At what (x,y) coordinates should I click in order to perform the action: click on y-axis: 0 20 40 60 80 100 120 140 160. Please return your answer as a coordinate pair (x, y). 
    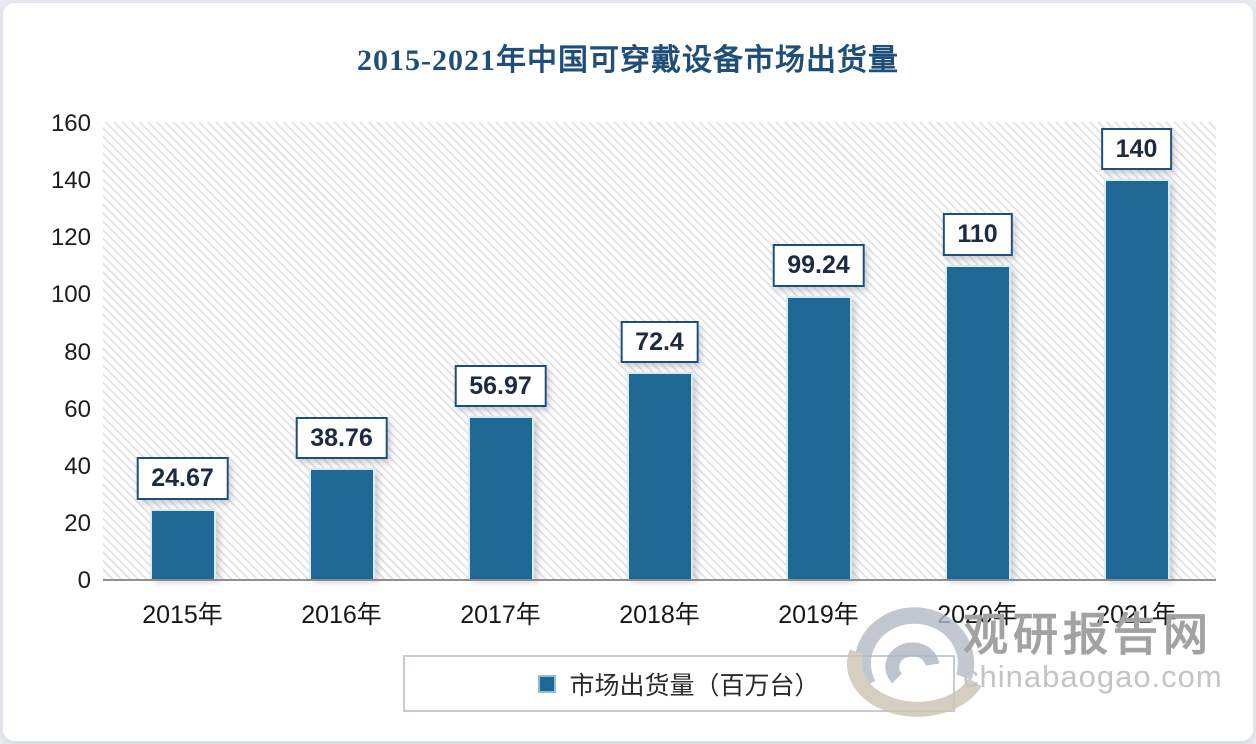
    Looking at the image, I should click on (47, 352).